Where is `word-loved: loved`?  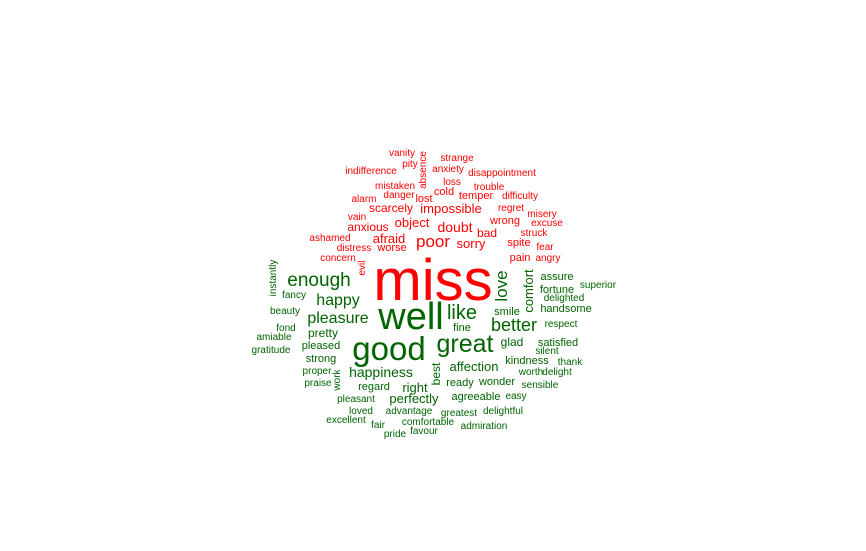
word-loved: loved is located at coordinates (361, 411).